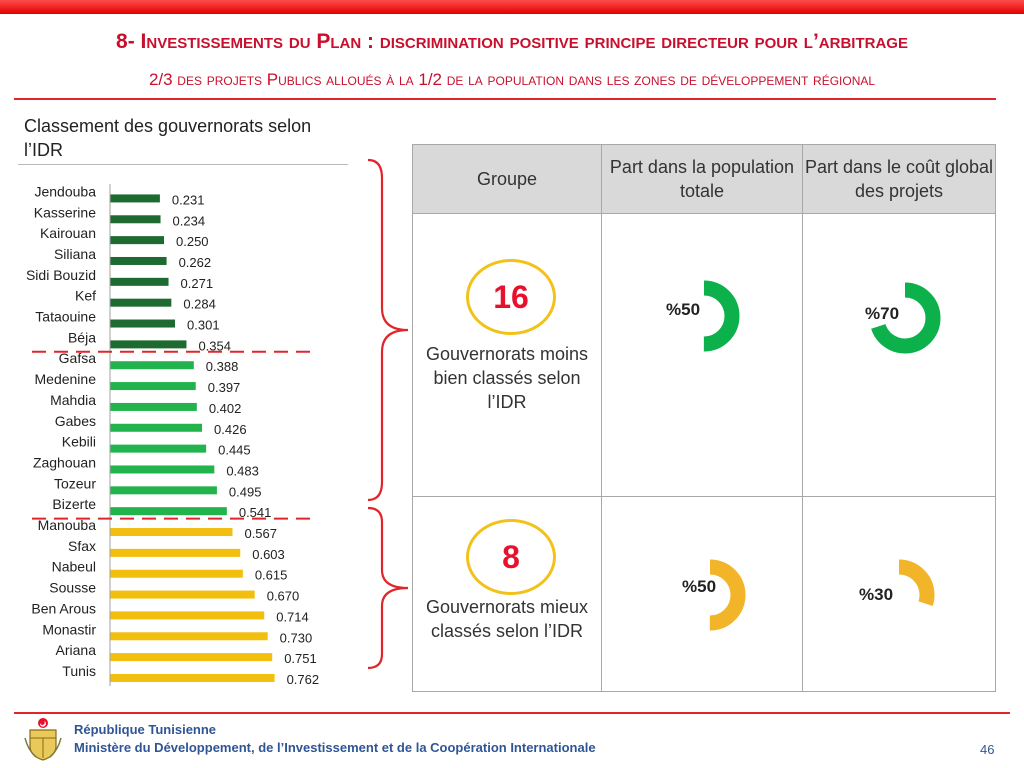  I want to click on population-share-label: %50, so click(683, 309).